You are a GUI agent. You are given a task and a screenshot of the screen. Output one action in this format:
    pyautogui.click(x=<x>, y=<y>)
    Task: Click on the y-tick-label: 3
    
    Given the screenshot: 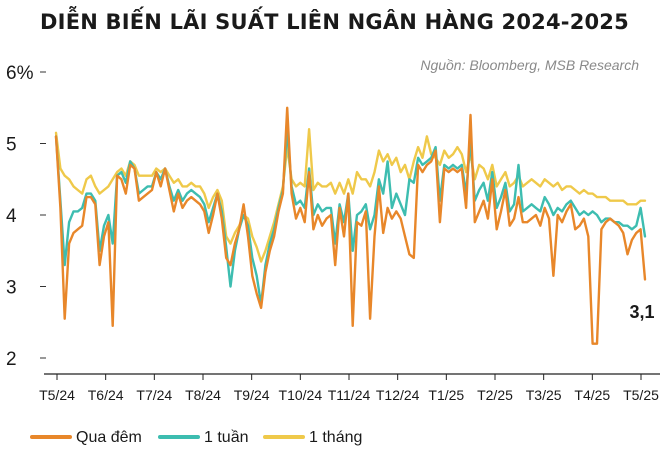 What is the action you would take?
    pyautogui.click(x=11, y=288)
    